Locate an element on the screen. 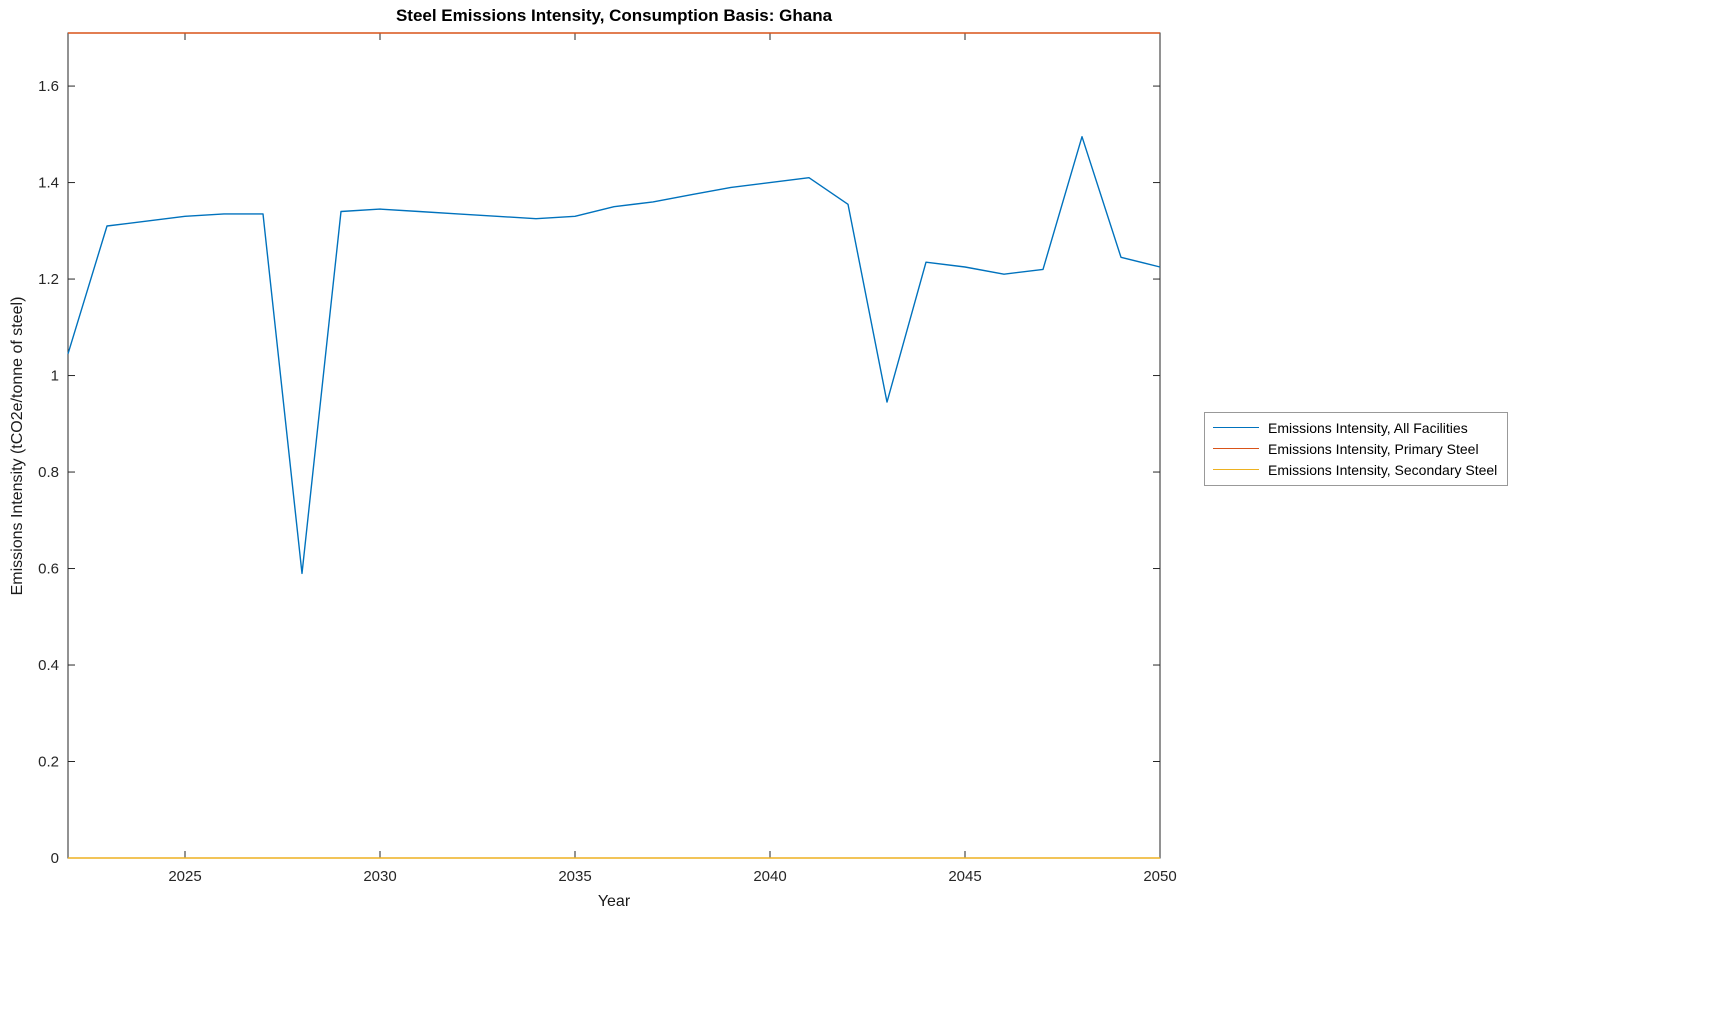  legend-entry-primary-steel: Emissions Intensity, Primary Steel is located at coordinates (1355, 448).